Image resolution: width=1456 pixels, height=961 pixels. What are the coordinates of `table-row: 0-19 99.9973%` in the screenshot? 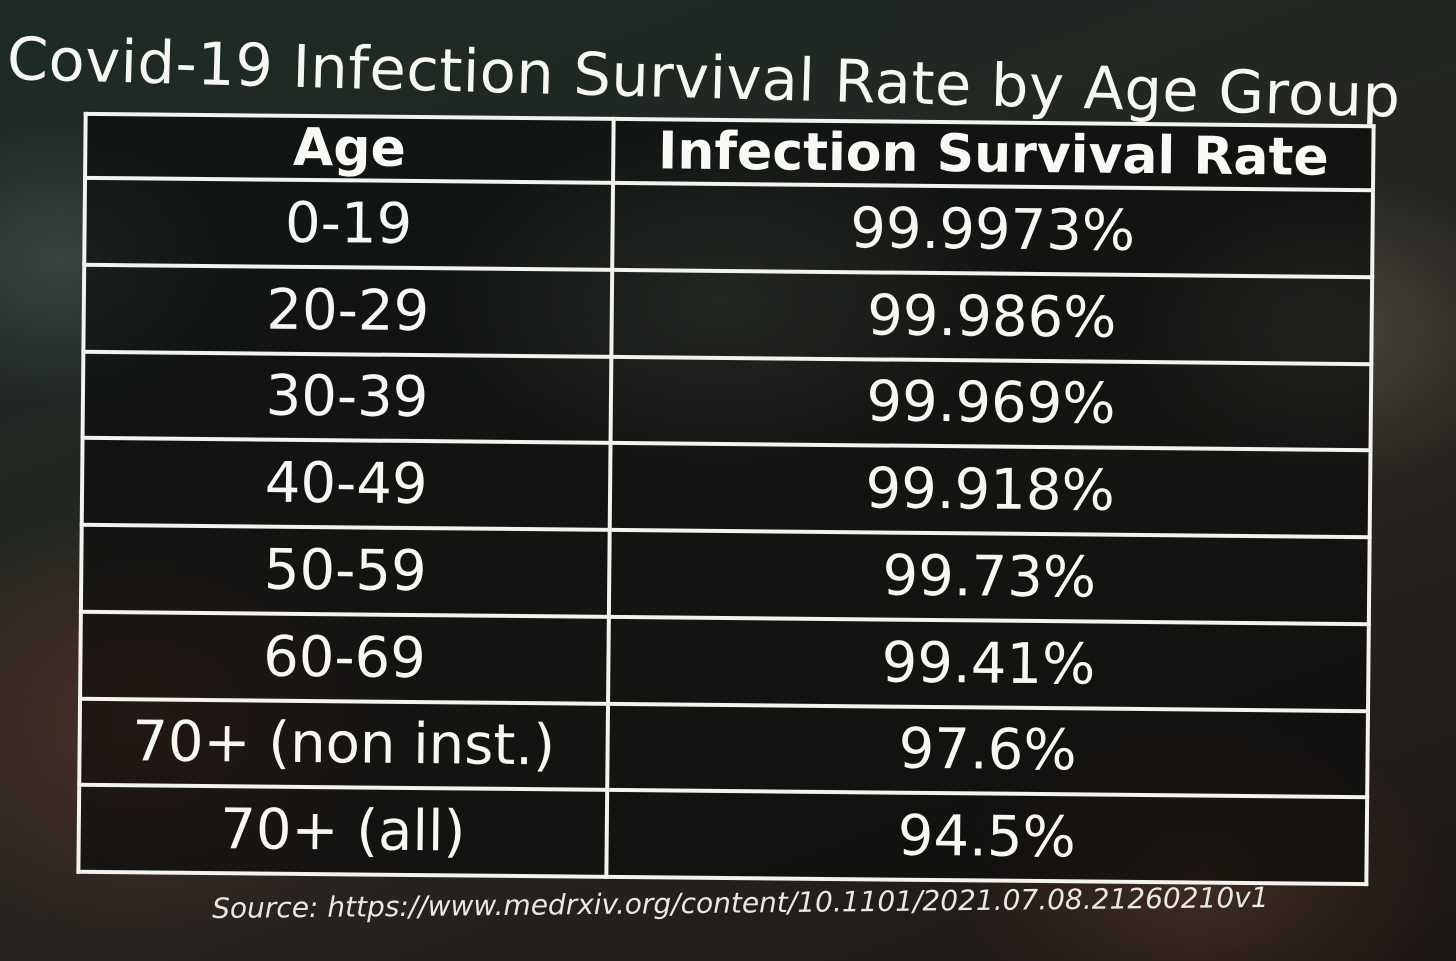 It's located at (728, 227).